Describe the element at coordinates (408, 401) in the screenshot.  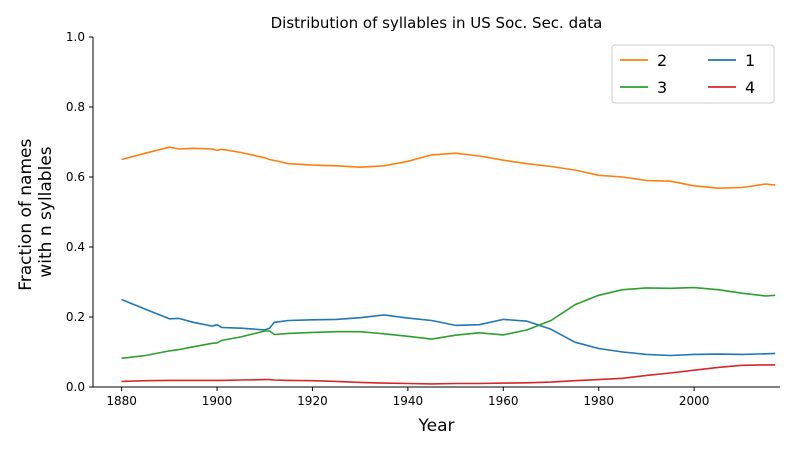
I see `x-tick-label: 1940` at that location.